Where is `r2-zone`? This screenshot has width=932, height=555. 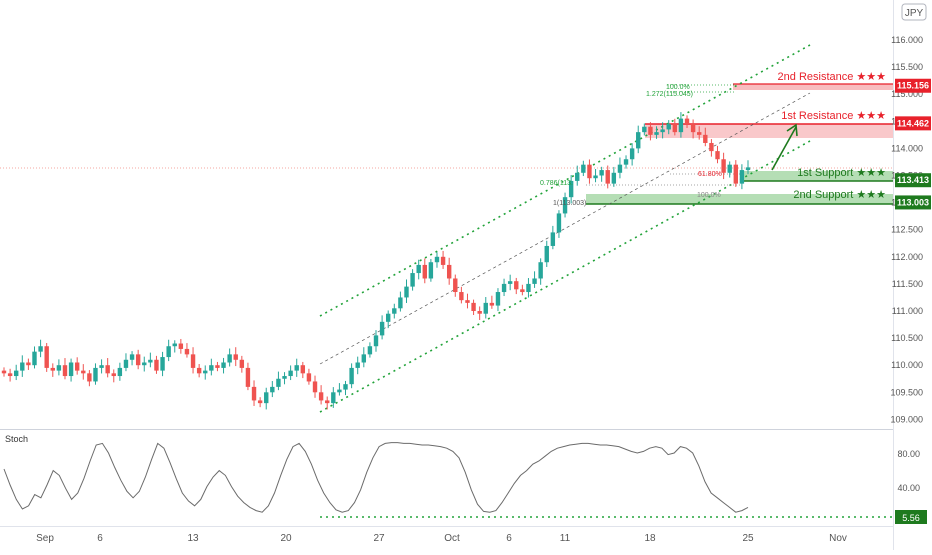
r2-zone is located at coordinates (813, 87).